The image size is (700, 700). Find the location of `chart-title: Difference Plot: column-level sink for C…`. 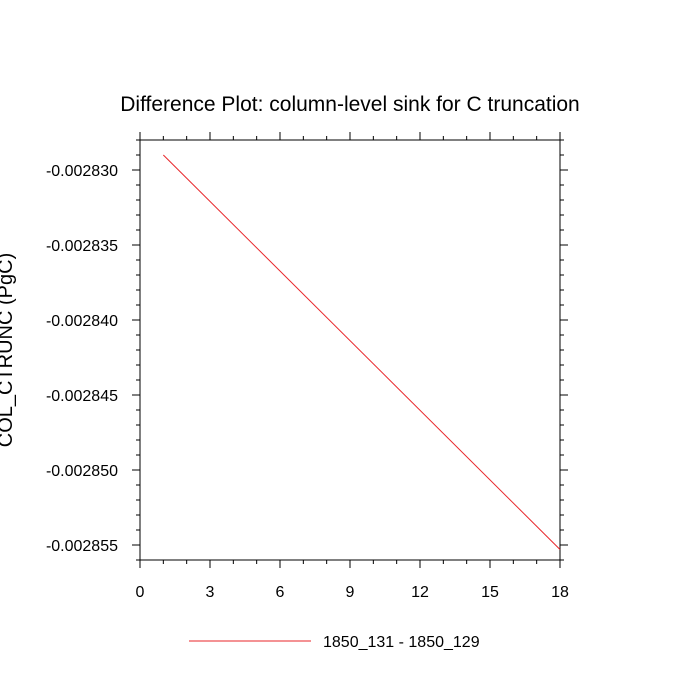

chart-title: Difference Plot: column-level sink for C… is located at coordinates (349, 104).